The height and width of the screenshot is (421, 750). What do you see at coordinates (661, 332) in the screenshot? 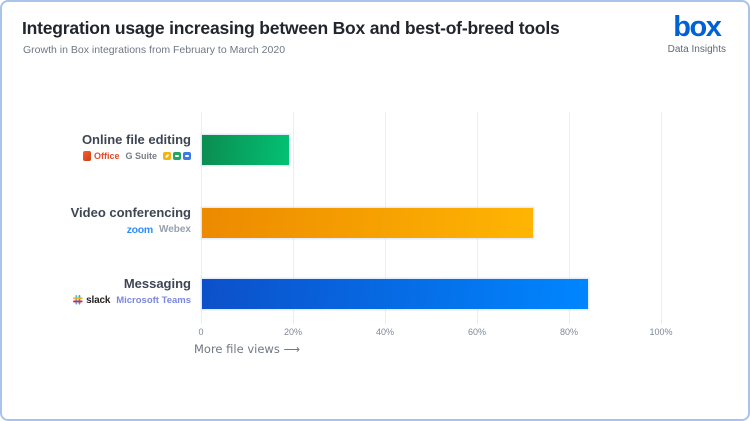
I see `x-tick-label: 100%` at bounding box center [661, 332].